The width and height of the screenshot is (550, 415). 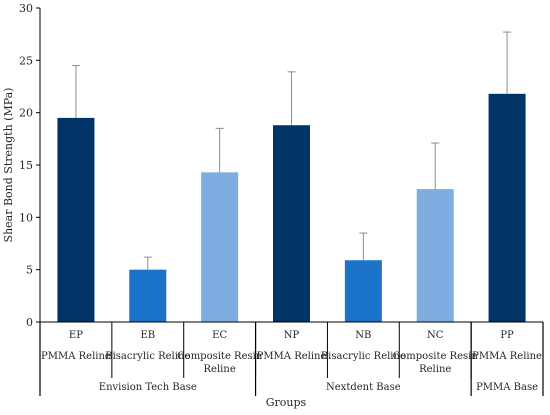 I want to click on y-tick-label: 5, so click(x=29, y=270).